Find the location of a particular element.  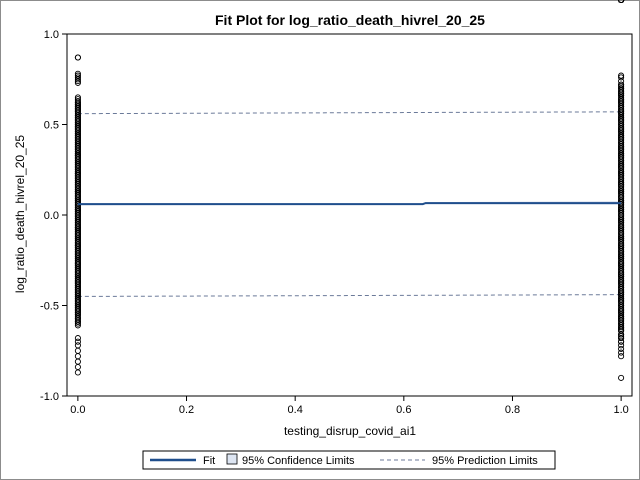

y-tick-label: 0.0 is located at coordinates (51, 216).